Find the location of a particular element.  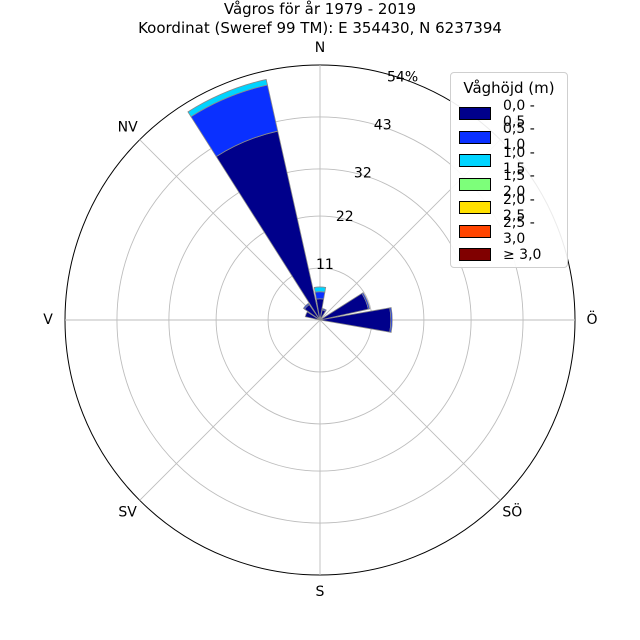

bar-22.5-bin-1 is located at coordinates (324, 310).